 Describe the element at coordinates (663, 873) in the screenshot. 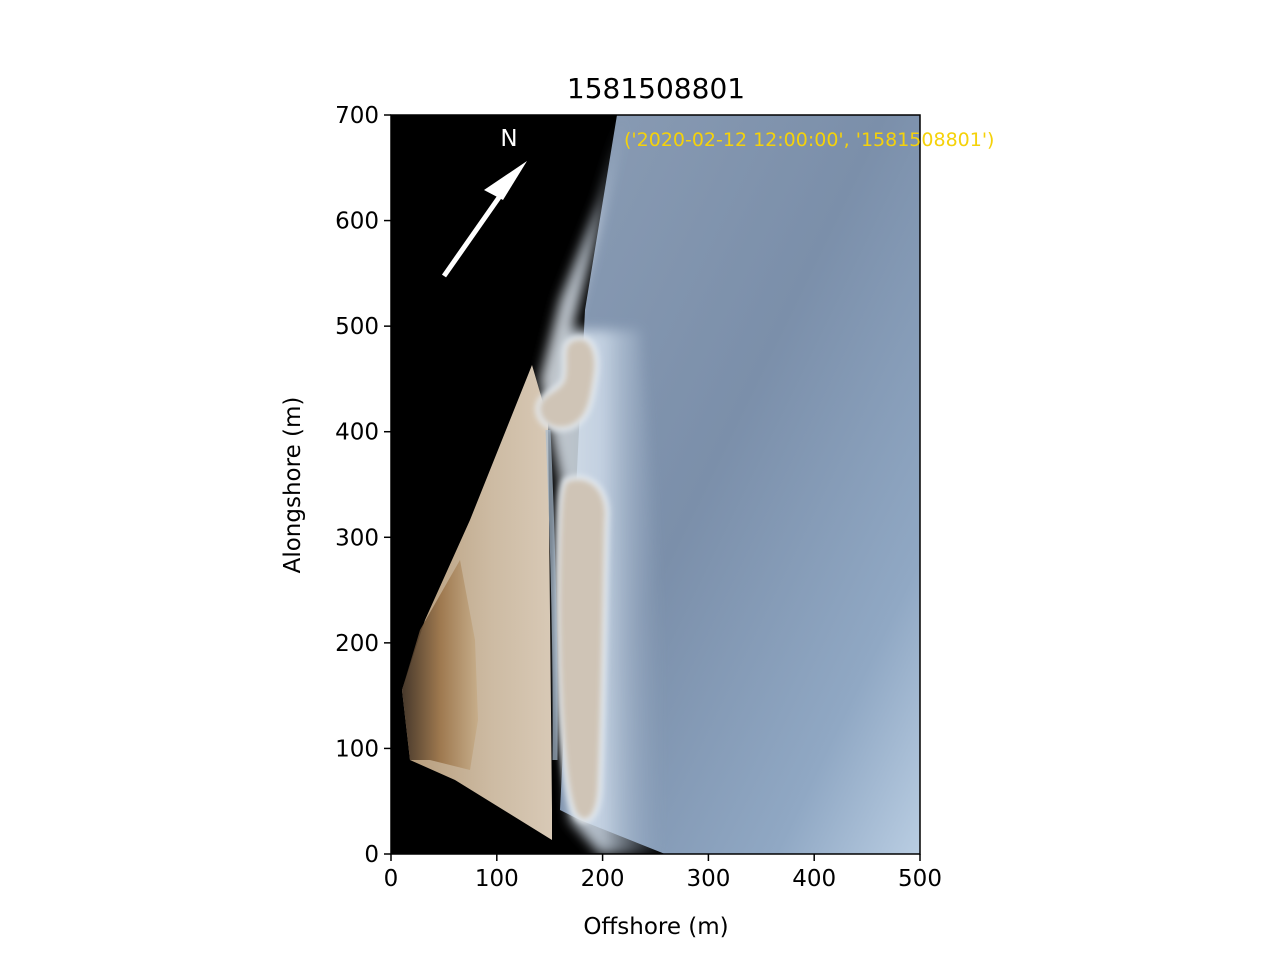

I see `x-axis: 0 100 200 300 400 500` at that location.